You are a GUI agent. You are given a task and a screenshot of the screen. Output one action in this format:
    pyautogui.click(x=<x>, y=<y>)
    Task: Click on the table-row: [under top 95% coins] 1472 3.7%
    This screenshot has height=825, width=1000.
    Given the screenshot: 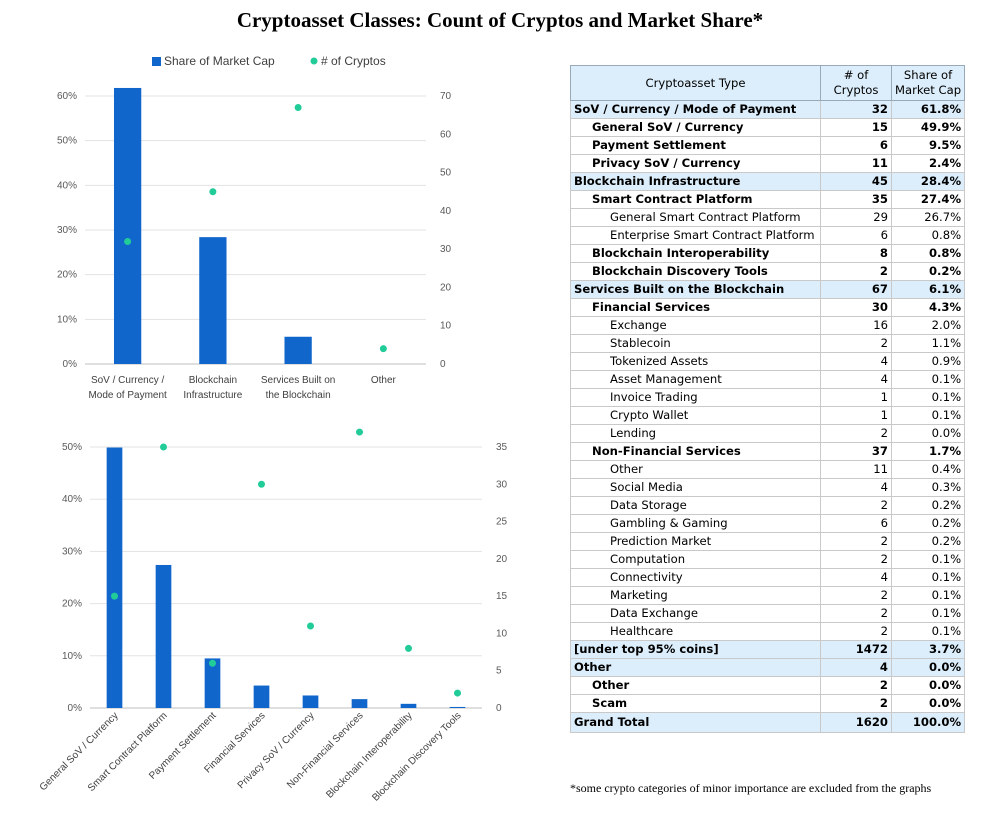 What is the action you would take?
    pyautogui.click(x=768, y=649)
    